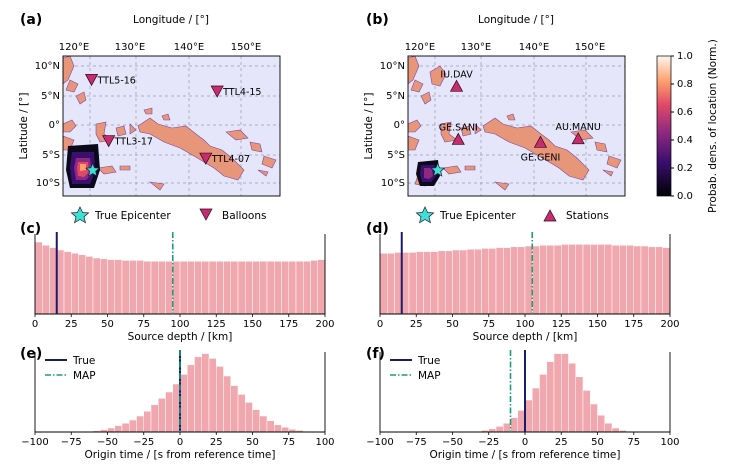 The width and height of the screenshot is (730, 476). What do you see at coordinates (515, 123) in the screenshot?
I see `map-b-landmass` at bounding box center [515, 123].